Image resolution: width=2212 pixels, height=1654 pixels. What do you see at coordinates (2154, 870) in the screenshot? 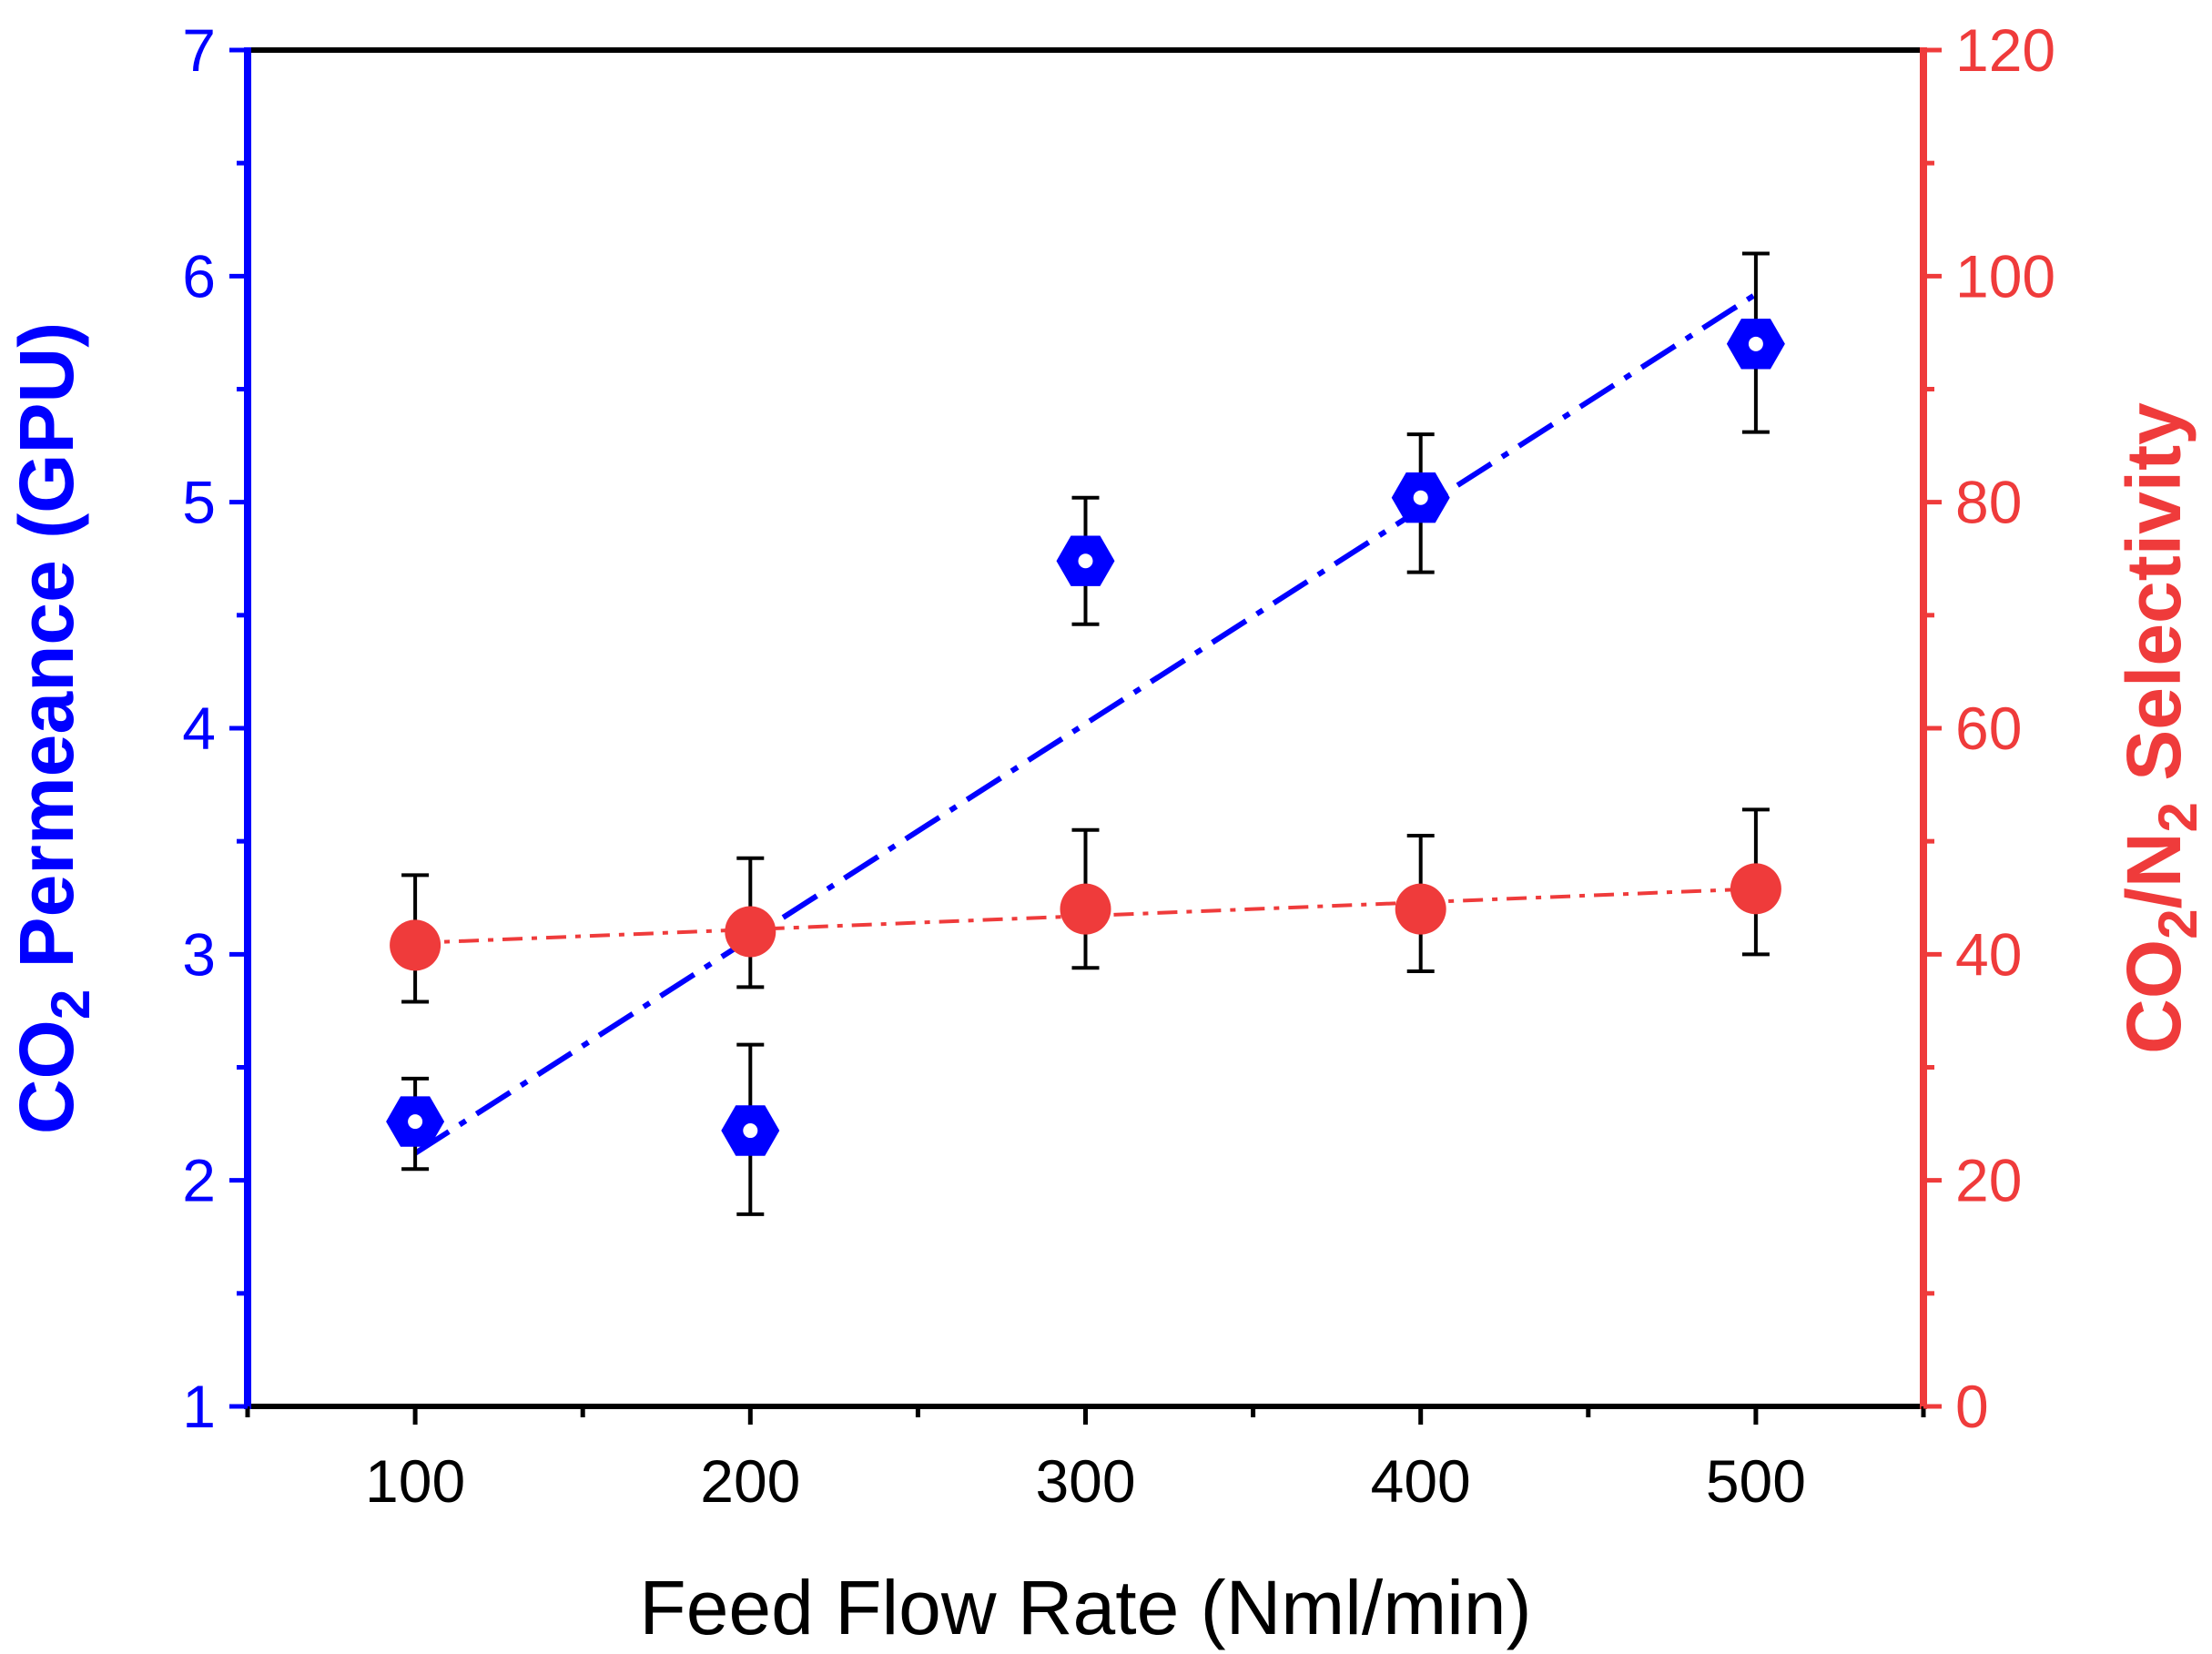
I see `y-right-title-part: /N` at bounding box center [2154, 870].